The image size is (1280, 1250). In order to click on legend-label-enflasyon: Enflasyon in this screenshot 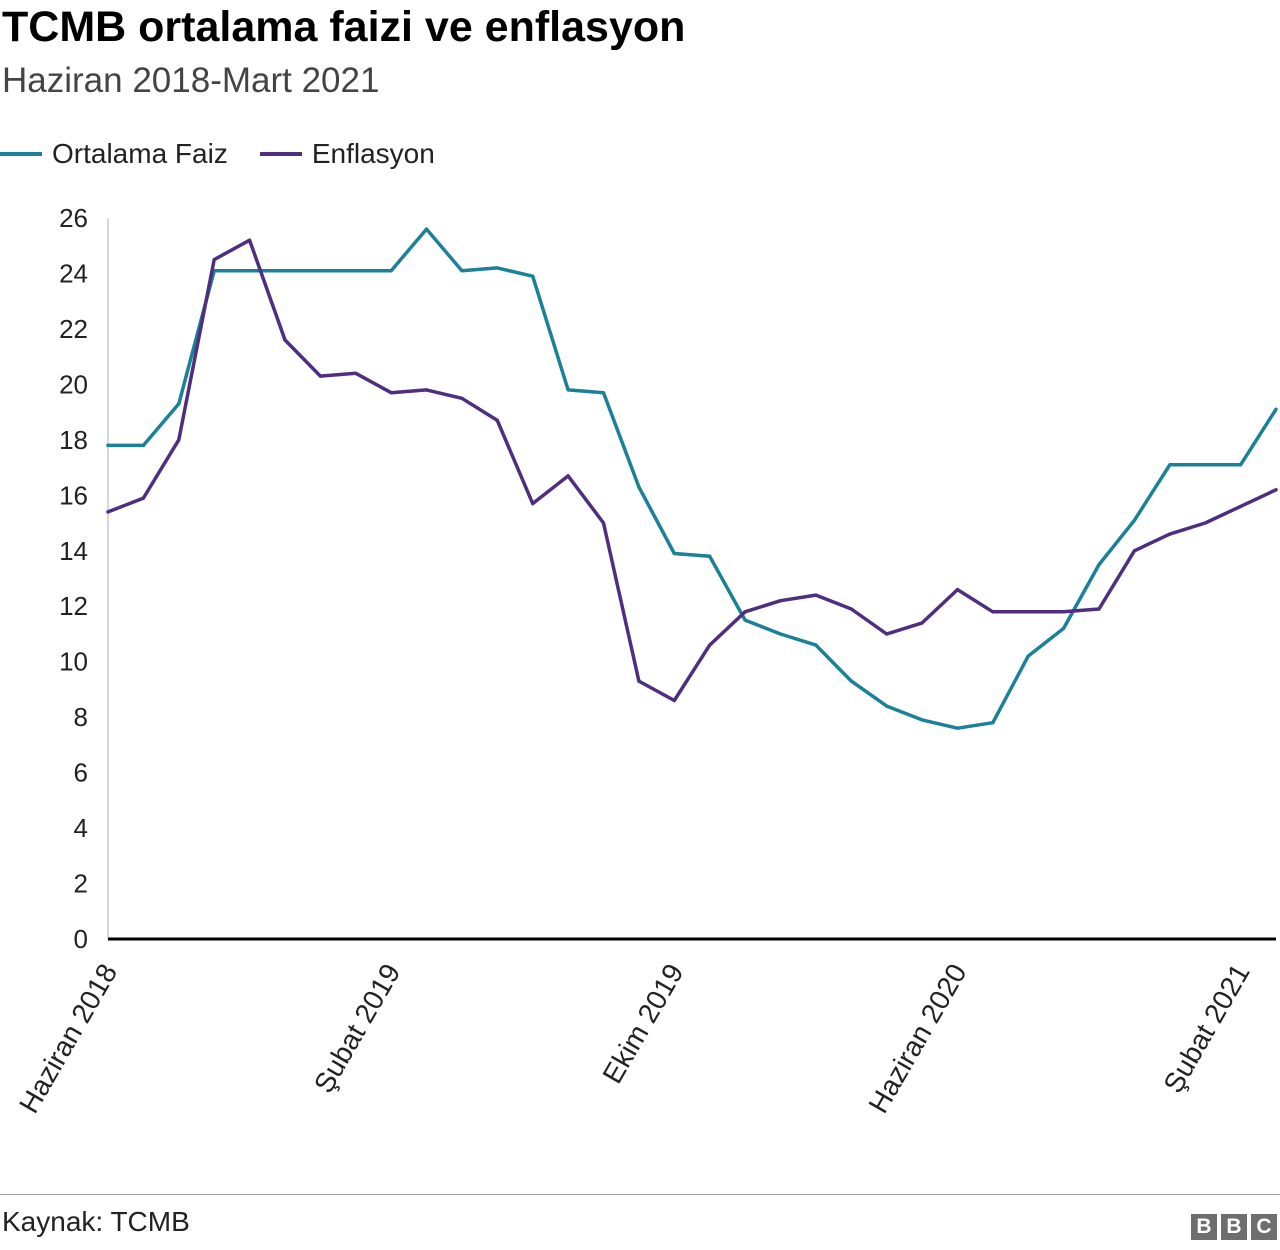, I will do `click(373, 153)`.